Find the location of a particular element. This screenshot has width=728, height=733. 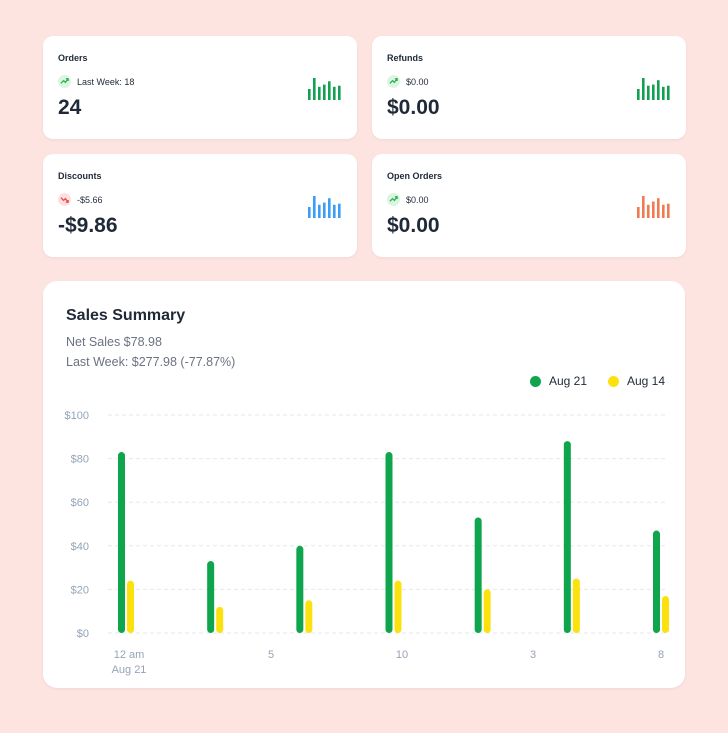

x-tick-label: 12 am is located at coordinates (129, 655).